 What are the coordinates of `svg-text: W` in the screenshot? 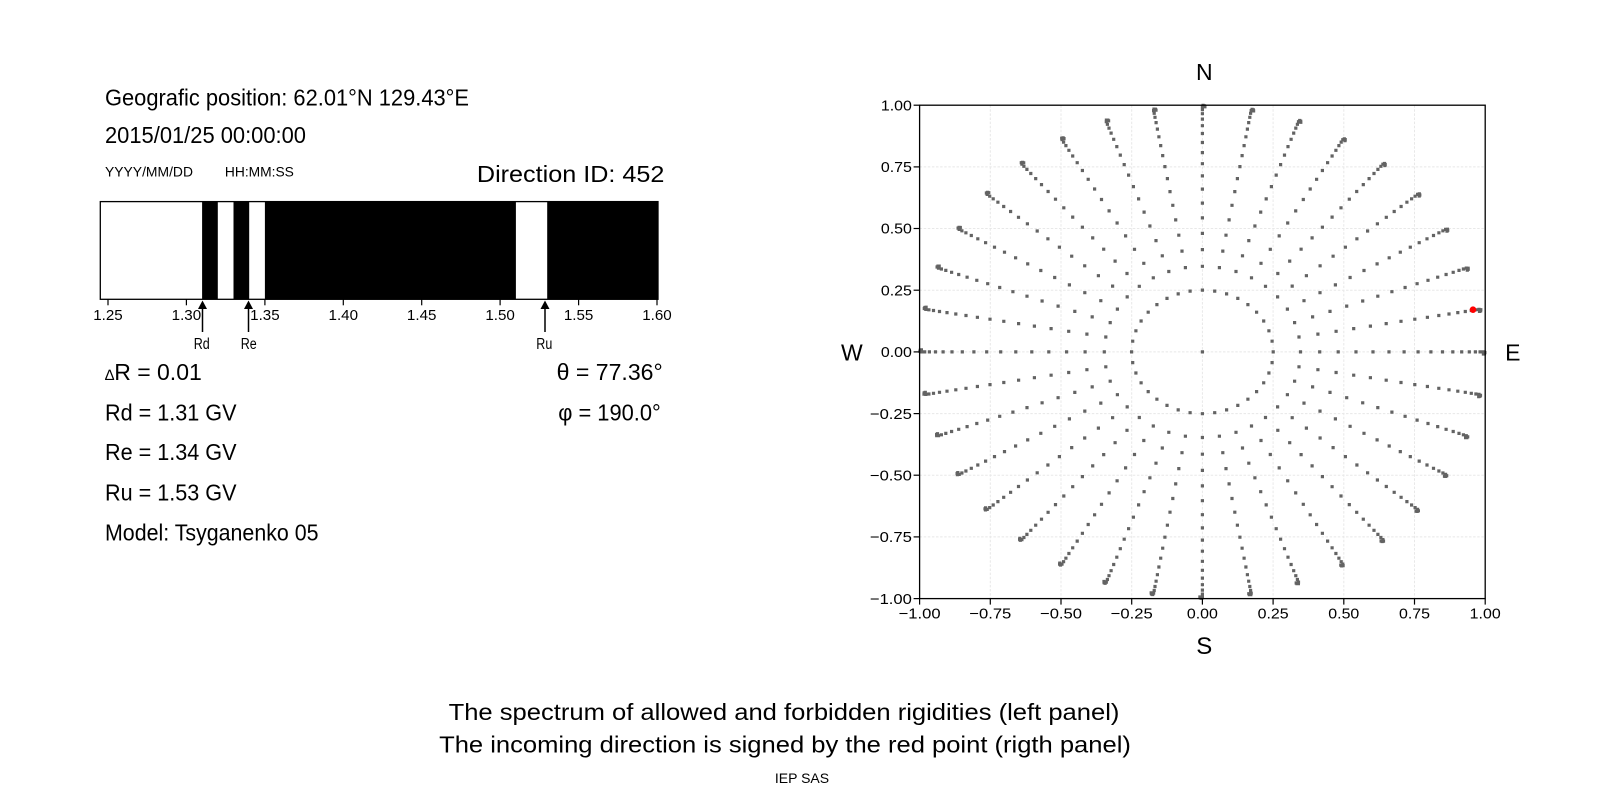 It's located at (852, 352).